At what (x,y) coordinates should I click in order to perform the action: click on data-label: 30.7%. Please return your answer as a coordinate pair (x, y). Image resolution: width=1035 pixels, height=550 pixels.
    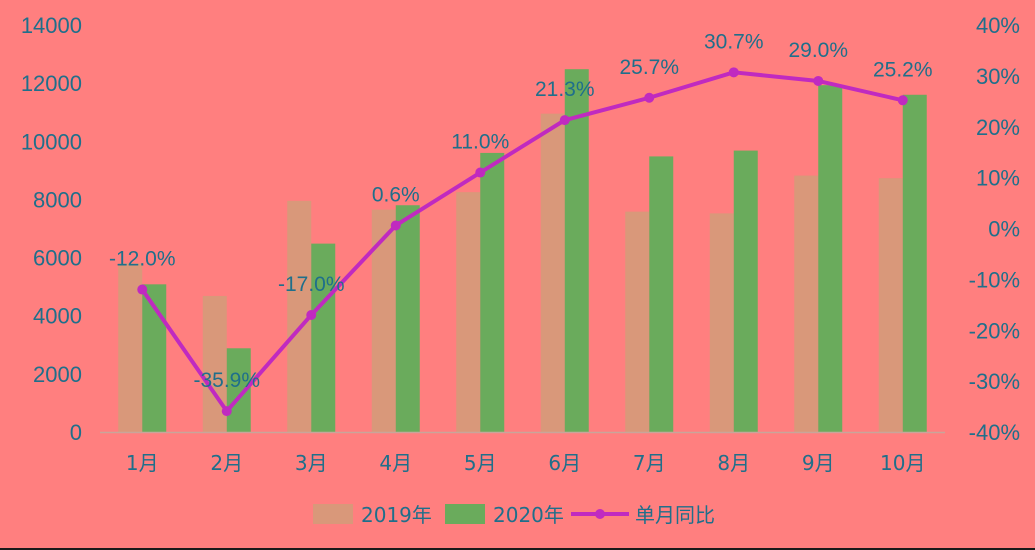
    Looking at the image, I should click on (734, 41).